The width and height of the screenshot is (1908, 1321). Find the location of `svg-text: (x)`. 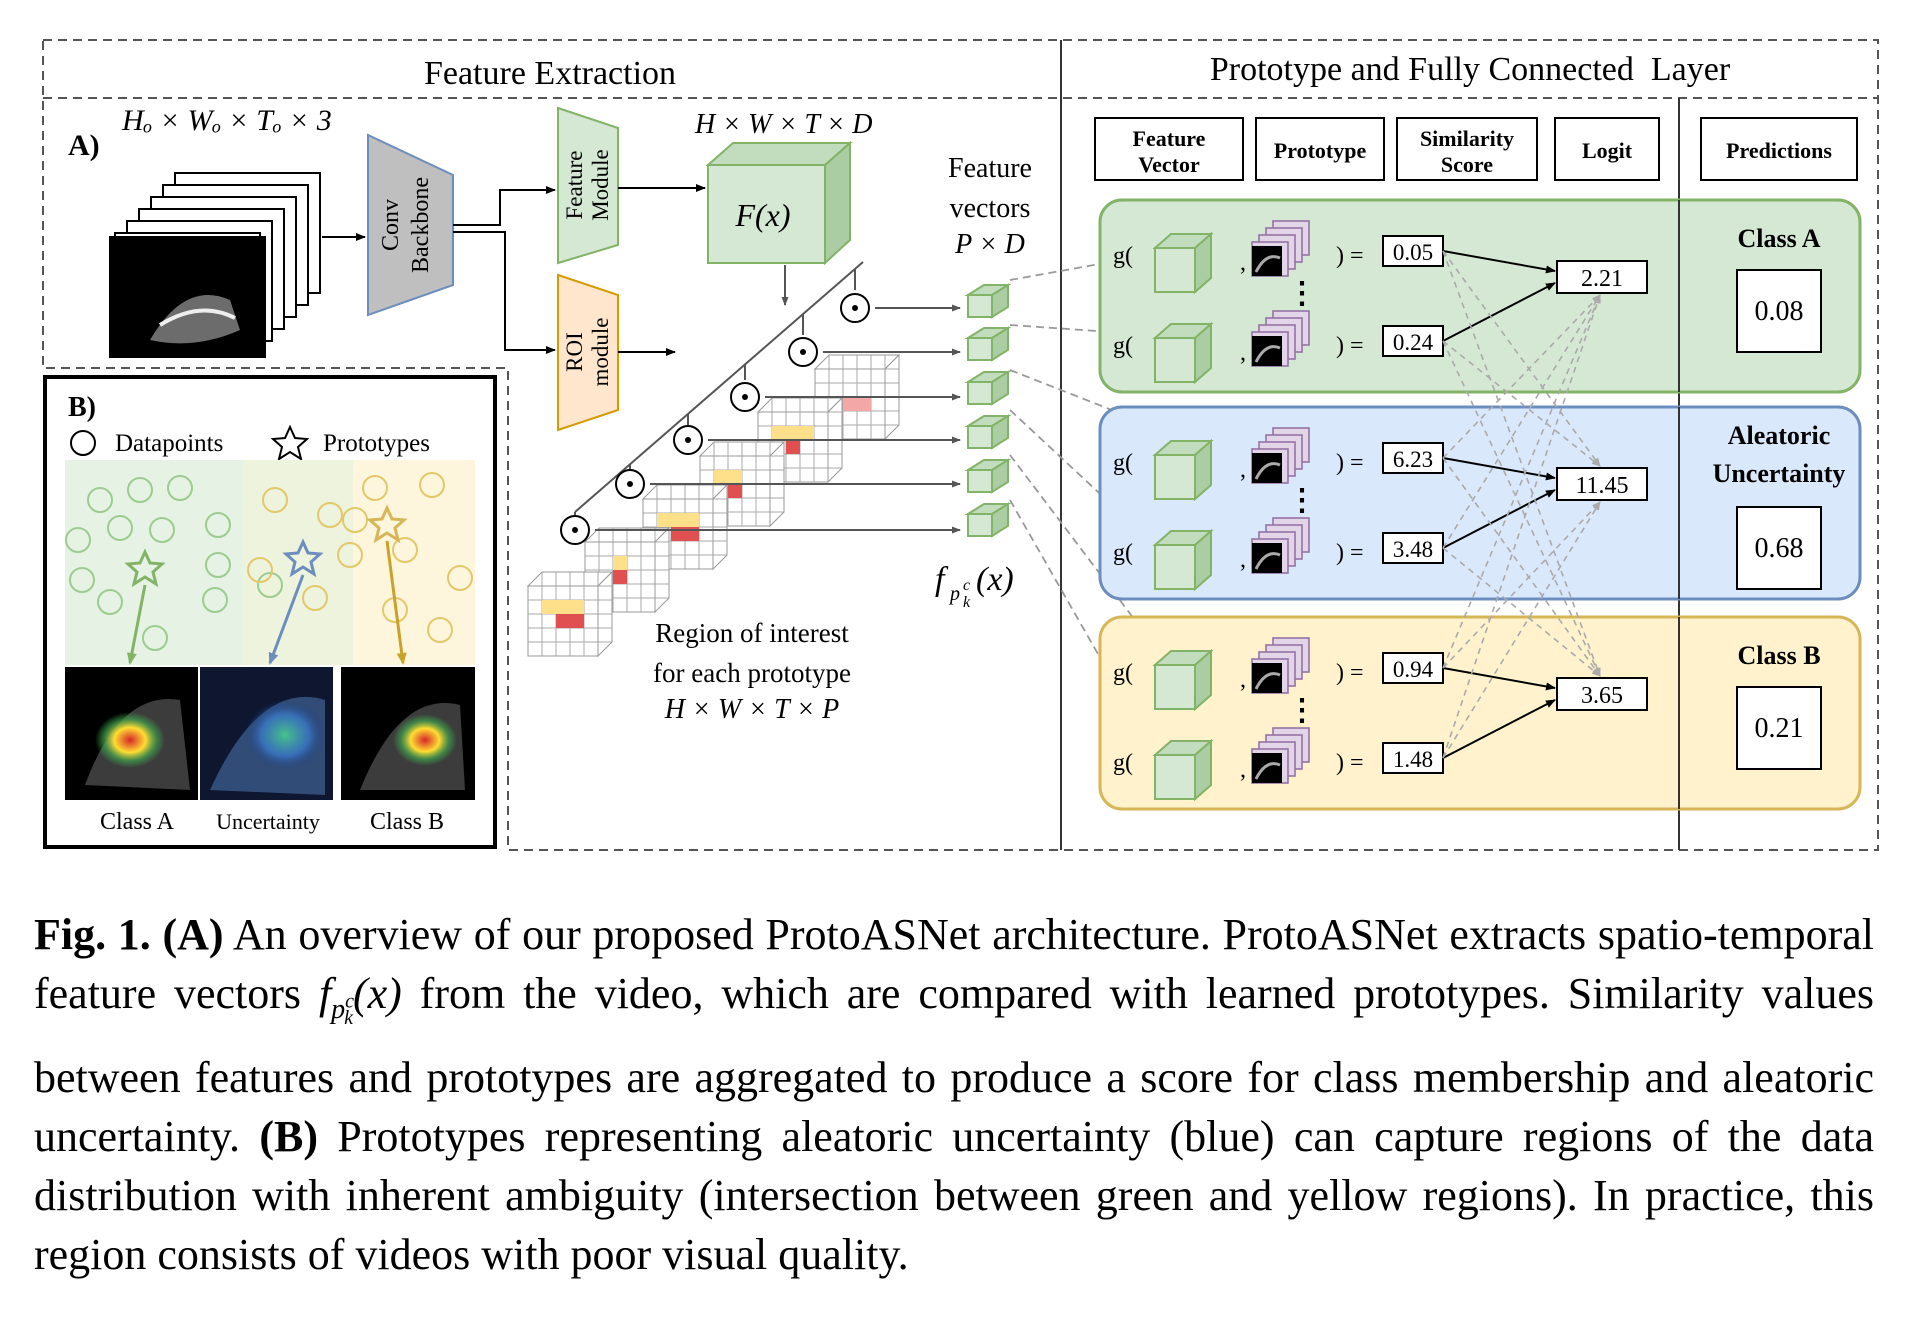

svg-text: (x) is located at coordinates (995, 579).